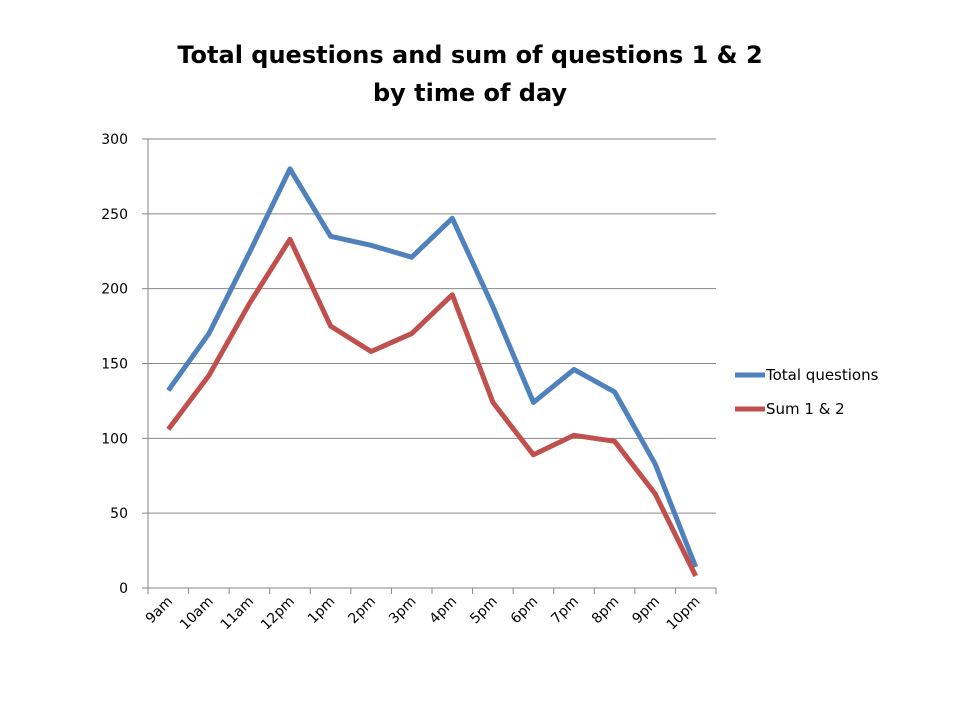 This screenshot has height=720, width=960. I want to click on x-tick-label: 5pm, so click(484, 611).